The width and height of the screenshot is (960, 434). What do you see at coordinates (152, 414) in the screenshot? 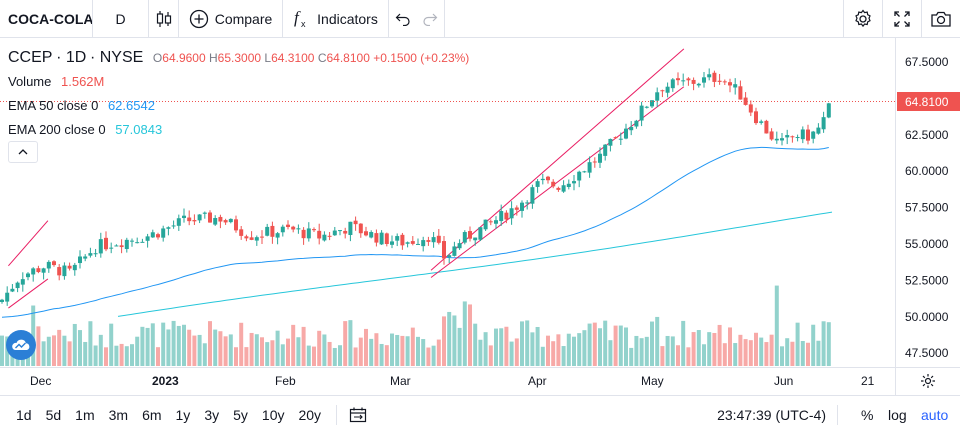
I see `range-6m: 6m` at bounding box center [152, 414].